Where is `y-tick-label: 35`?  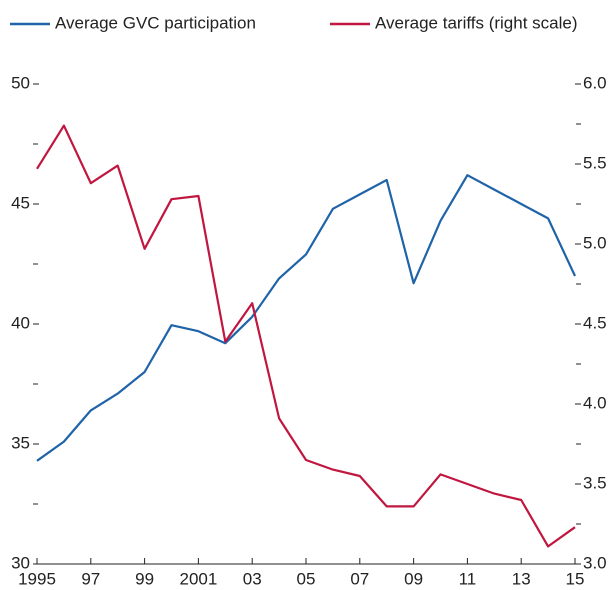
y-tick-label: 35 is located at coordinates (20, 442).